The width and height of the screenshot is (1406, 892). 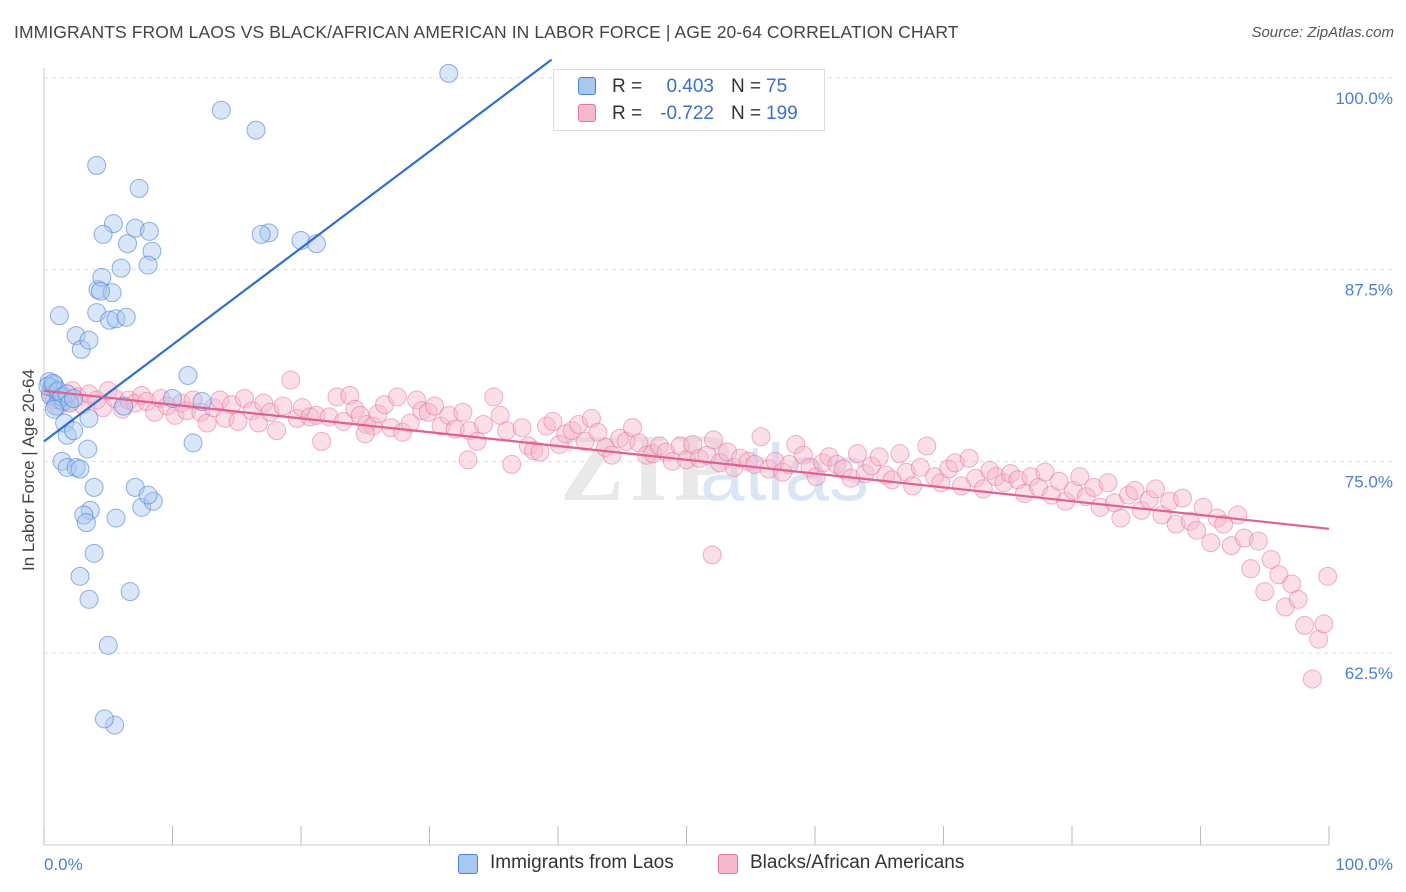 What do you see at coordinates (1369, 290) in the screenshot?
I see `y-tick-label: 87.5%` at bounding box center [1369, 290].